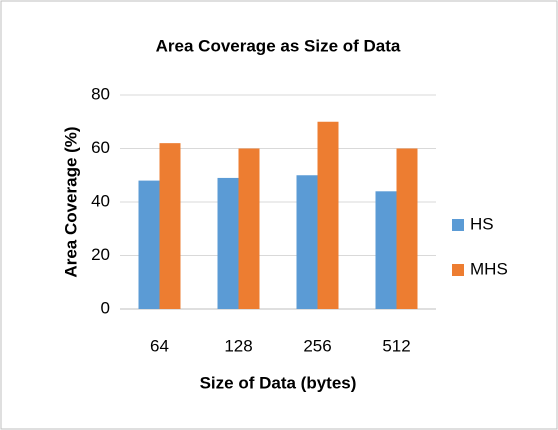 The width and height of the screenshot is (558, 430). I want to click on y-tick-label: 20, so click(100, 254).